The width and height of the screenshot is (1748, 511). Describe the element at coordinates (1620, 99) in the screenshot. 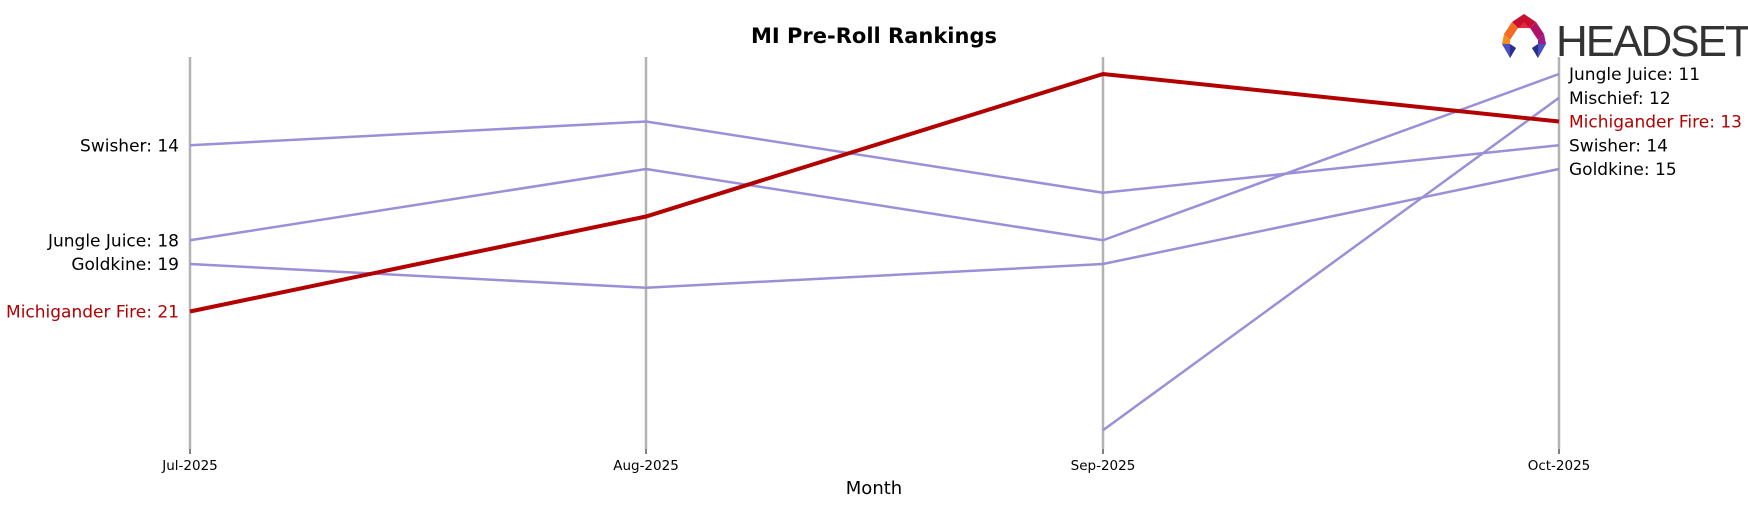

I see `end-label-mischief: Mischief: 12` at that location.